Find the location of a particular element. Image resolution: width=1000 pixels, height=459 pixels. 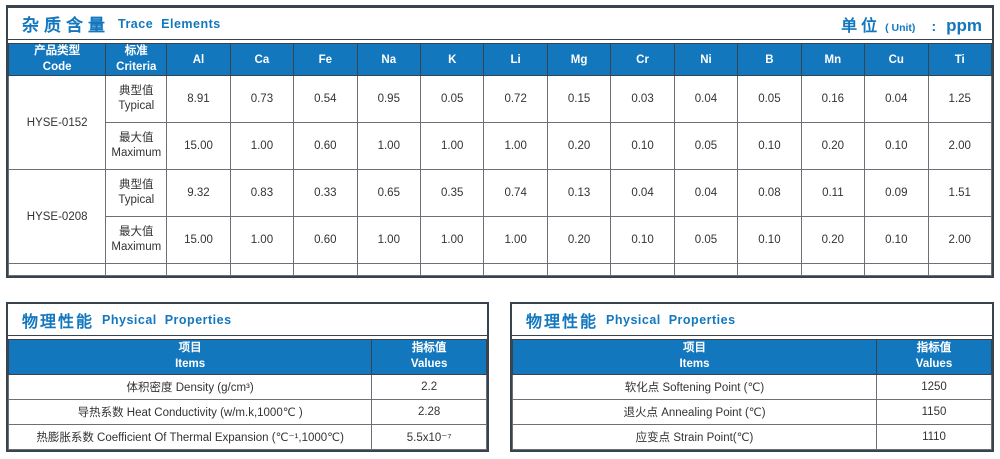

element-value-cell: 0.83 is located at coordinates (262, 193).